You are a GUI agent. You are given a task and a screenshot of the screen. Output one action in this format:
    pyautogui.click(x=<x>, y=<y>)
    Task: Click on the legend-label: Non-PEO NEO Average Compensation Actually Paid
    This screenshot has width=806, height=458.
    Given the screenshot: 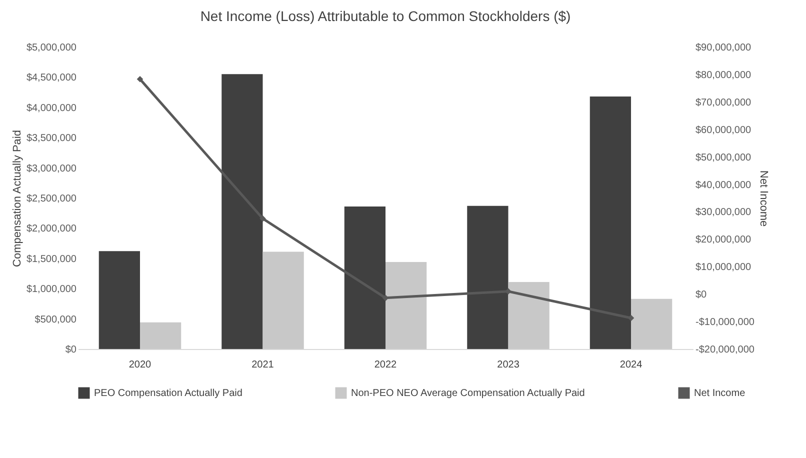 What is the action you would take?
    pyautogui.click(x=468, y=393)
    